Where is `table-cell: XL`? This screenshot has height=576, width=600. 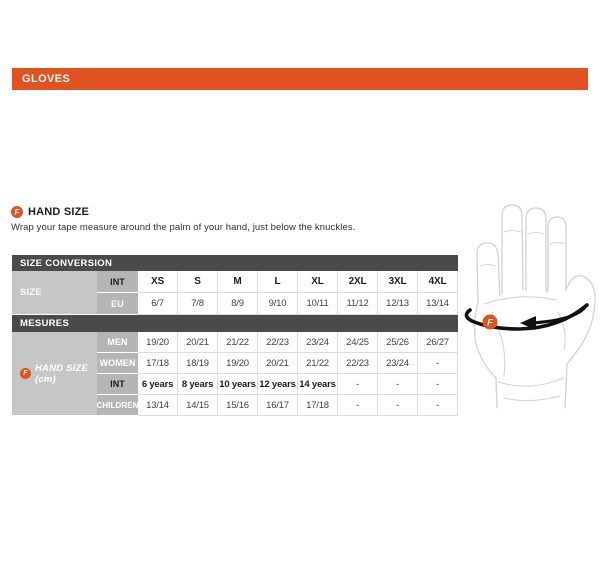
table-cell: XL is located at coordinates (318, 282).